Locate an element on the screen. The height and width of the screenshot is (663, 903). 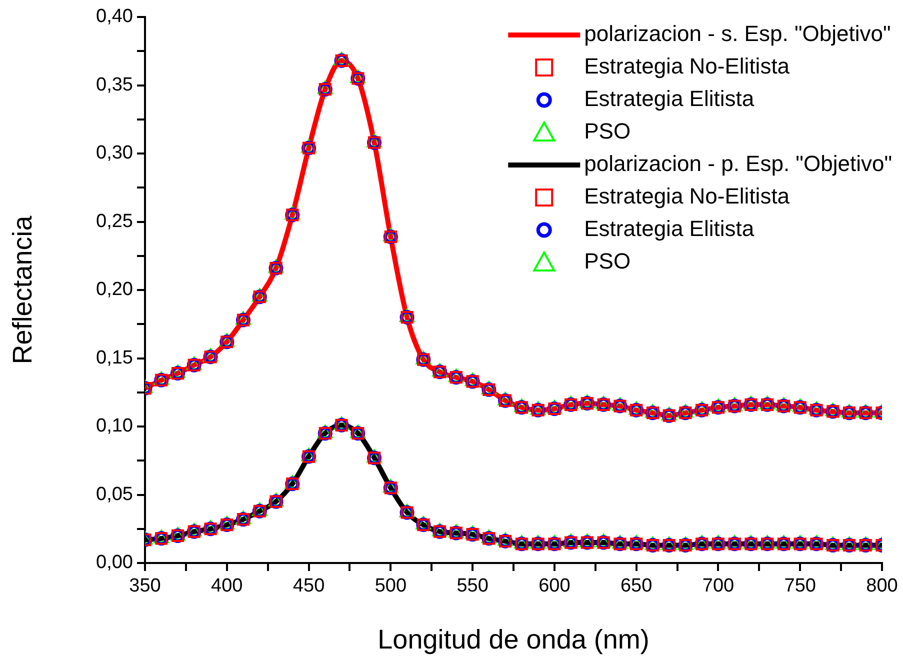
y-tick-label: 0,25 is located at coordinates (114, 221).